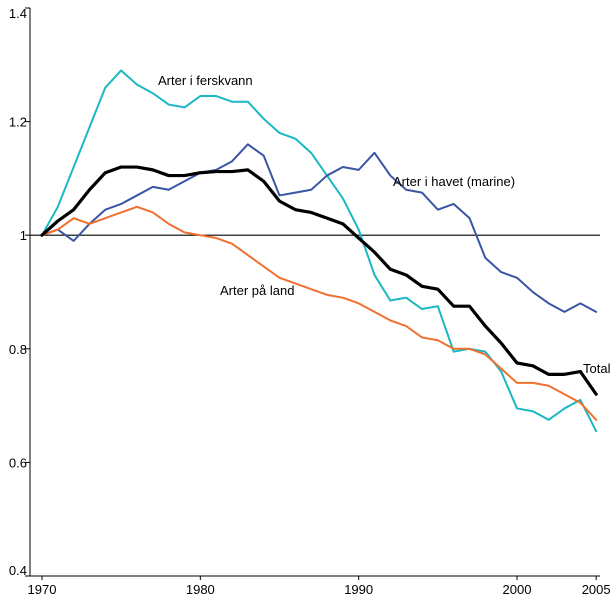 The image size is (612, 600). I want to click on label-arter-i-havet-marine: Arter i havet (marine), so click(454, 181).